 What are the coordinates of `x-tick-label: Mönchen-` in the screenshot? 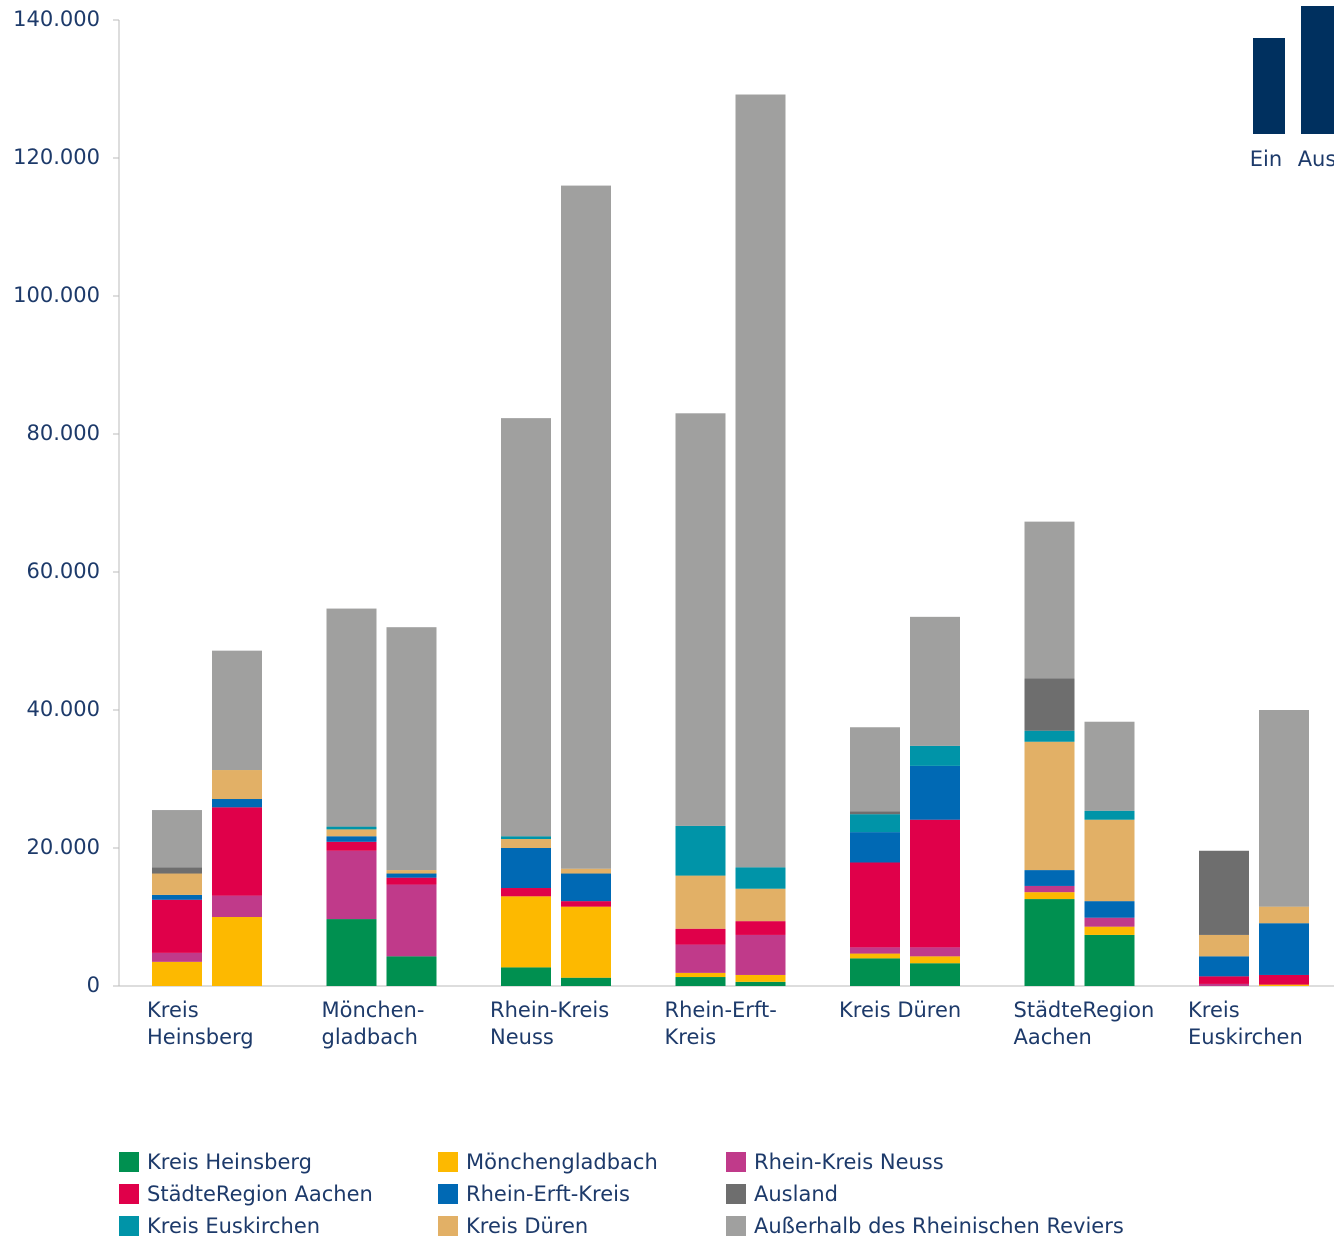 It's located at (373, 1010).